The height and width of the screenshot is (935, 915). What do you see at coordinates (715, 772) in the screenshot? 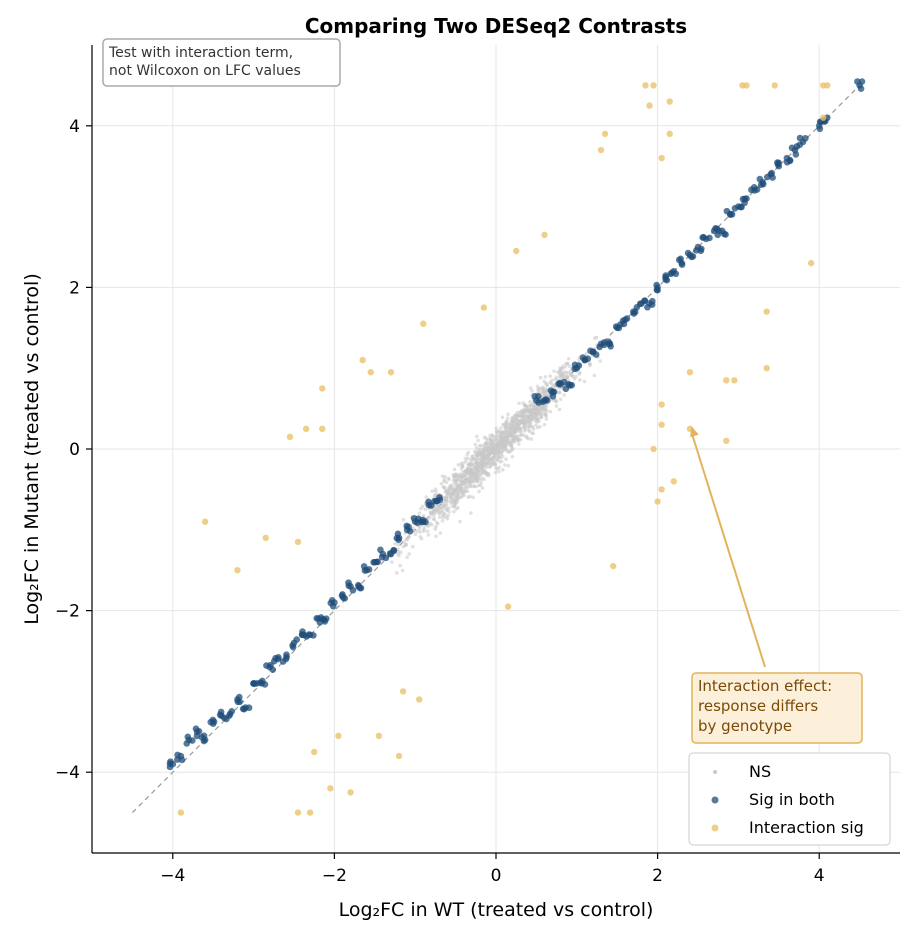
I see `legend-ns-marker` at bounding box center [715, 772].